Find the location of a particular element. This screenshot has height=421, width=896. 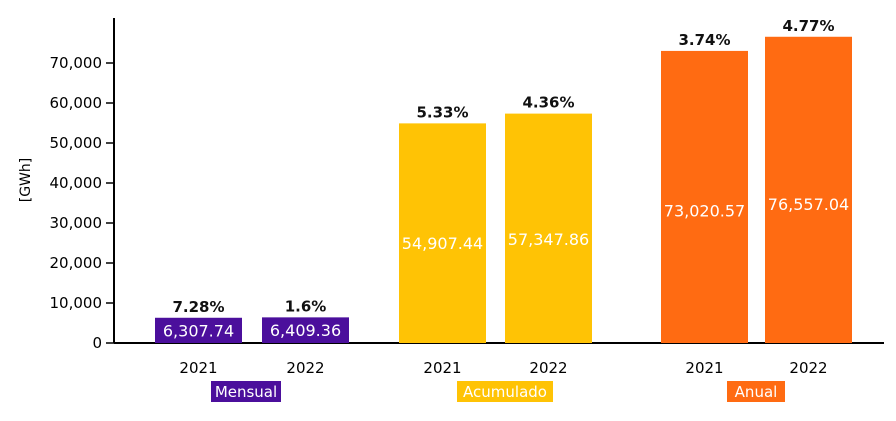

bar-pct-label: 4.36% is located at coordinates (548, 103).